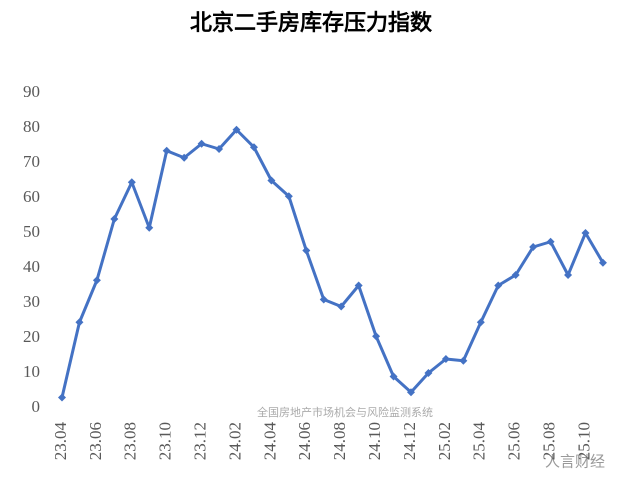  Describe the element at coordinates (31, 231) in the screenshot. I see `y-tick-label: 50` at that location.